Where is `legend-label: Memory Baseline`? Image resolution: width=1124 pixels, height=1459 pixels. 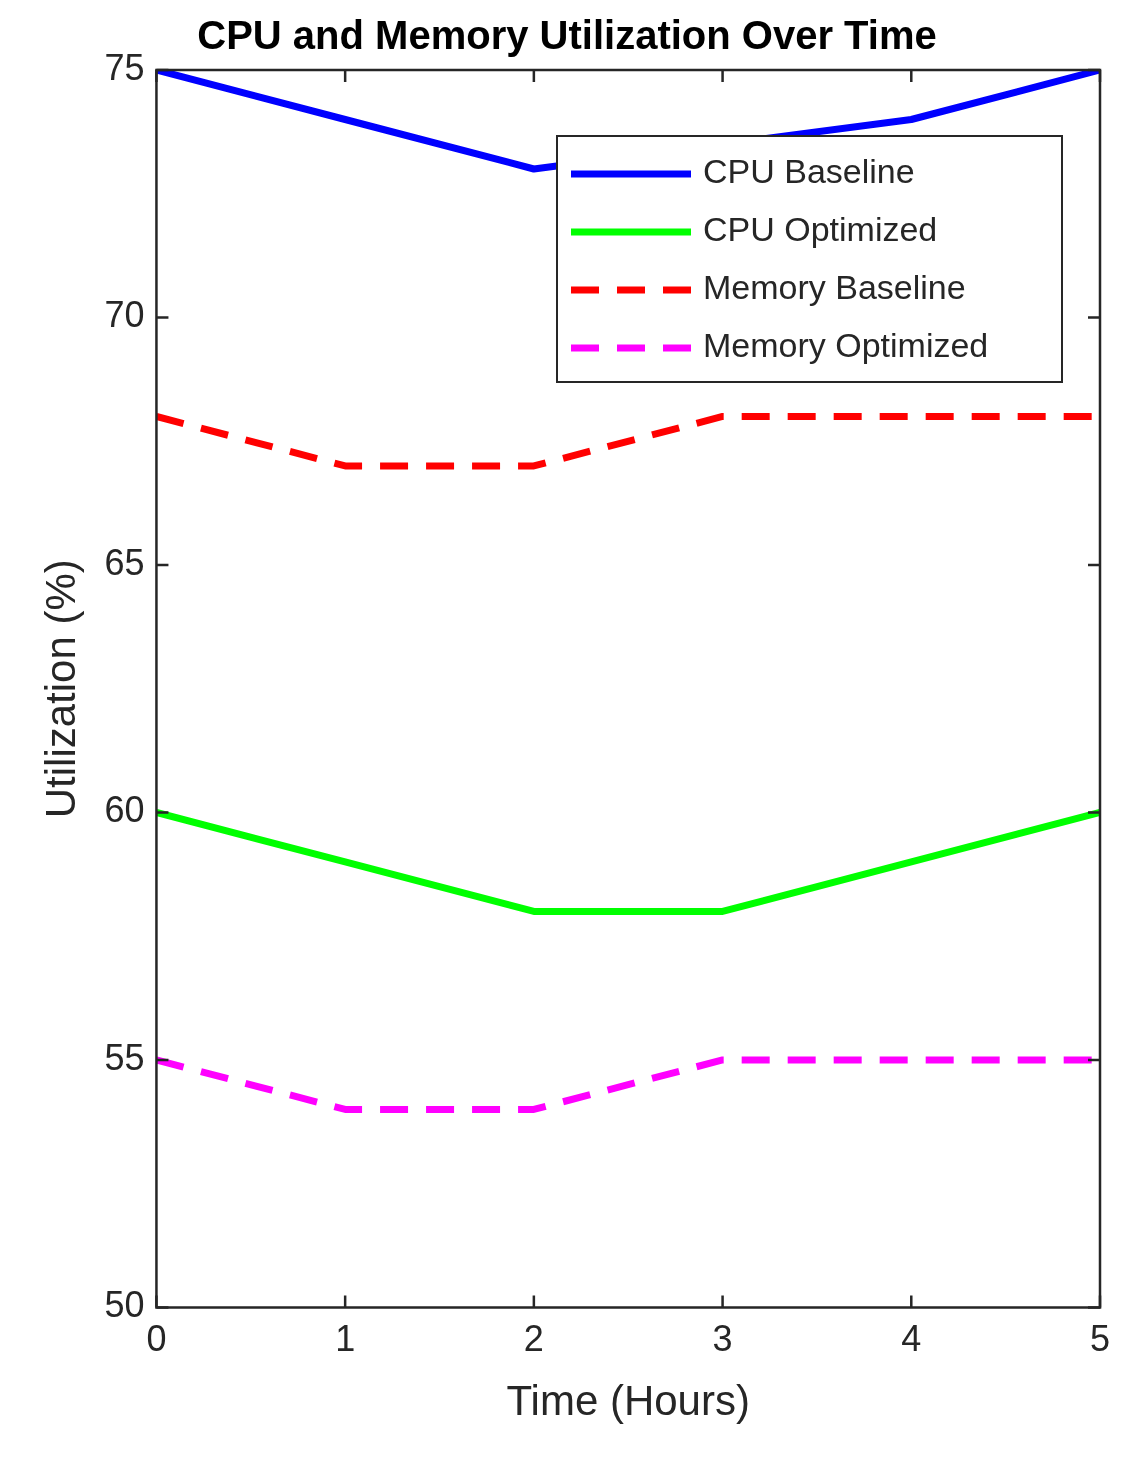
legend-label: Memory Baseline is located at coordinates (834, 287).